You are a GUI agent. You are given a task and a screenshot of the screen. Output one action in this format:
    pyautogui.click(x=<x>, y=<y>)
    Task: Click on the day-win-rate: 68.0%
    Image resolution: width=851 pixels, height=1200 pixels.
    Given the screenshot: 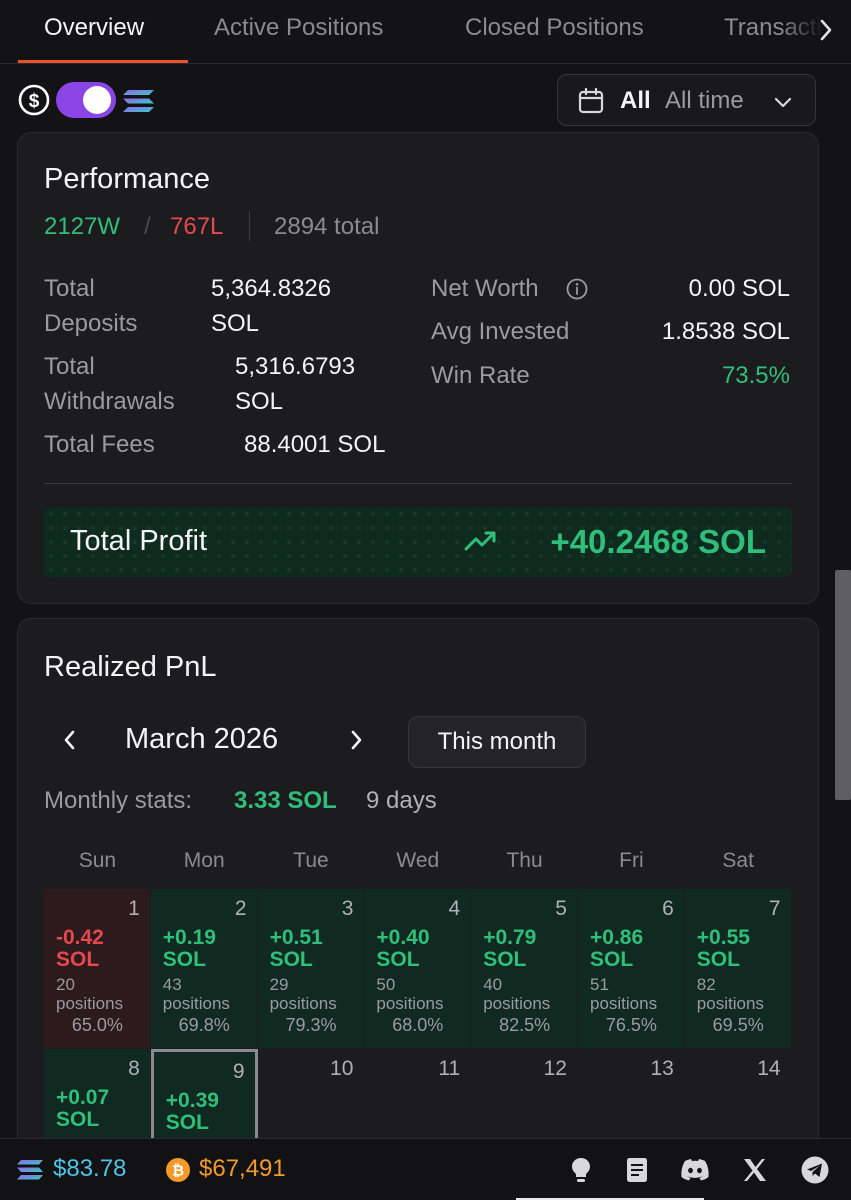 What is the action you would take?
    pyautogui.click(x=418, y=1025)
    